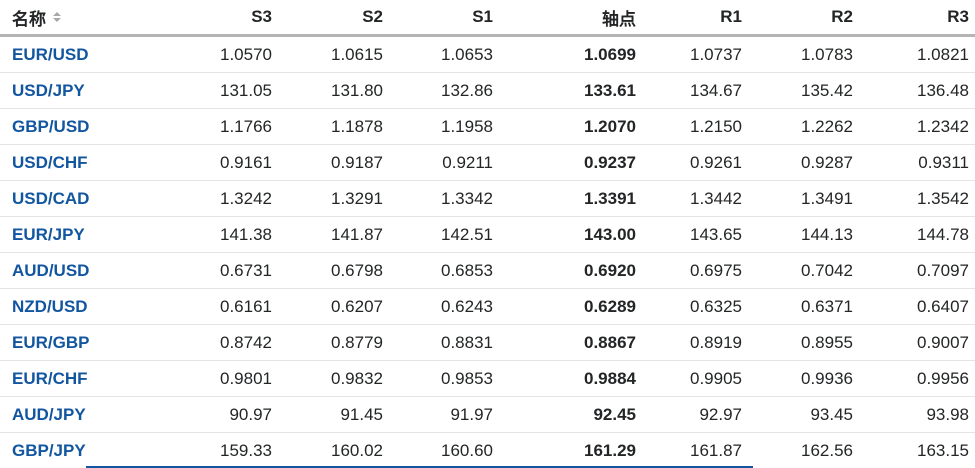 The width and height of the screenshot is (975, 468). Describe the element at coordinates (917, 54) in the screenshot. I see `r3-value: 1.0821` at that location.